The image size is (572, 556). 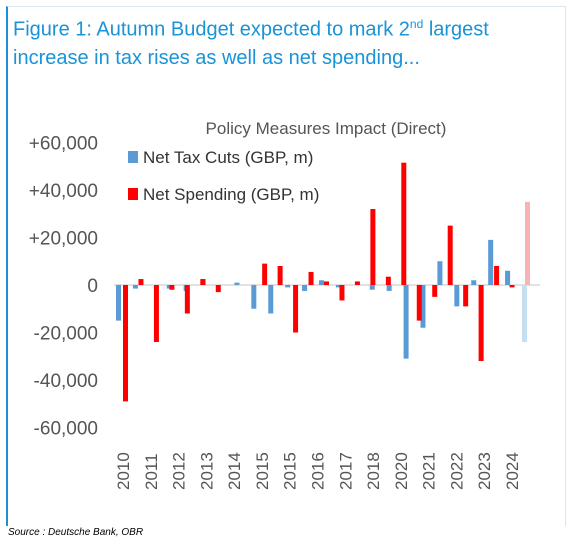 What do you see at coordinates (456, 29) in the screenshot?
I see `figure-title-rest: largest` at bounding box center [456, 29].